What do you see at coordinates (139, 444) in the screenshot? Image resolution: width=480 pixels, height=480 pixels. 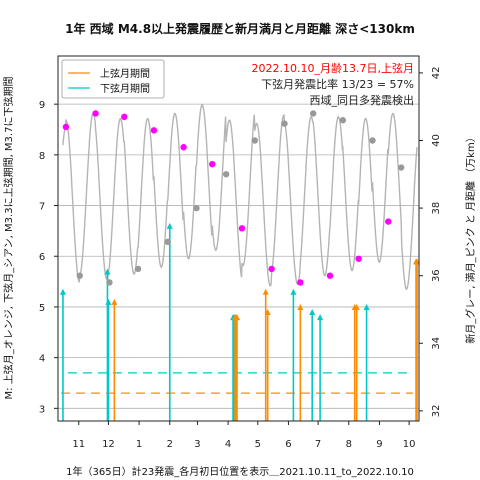 I see `x-tick-label: 1` at bounding box center [139, 444].